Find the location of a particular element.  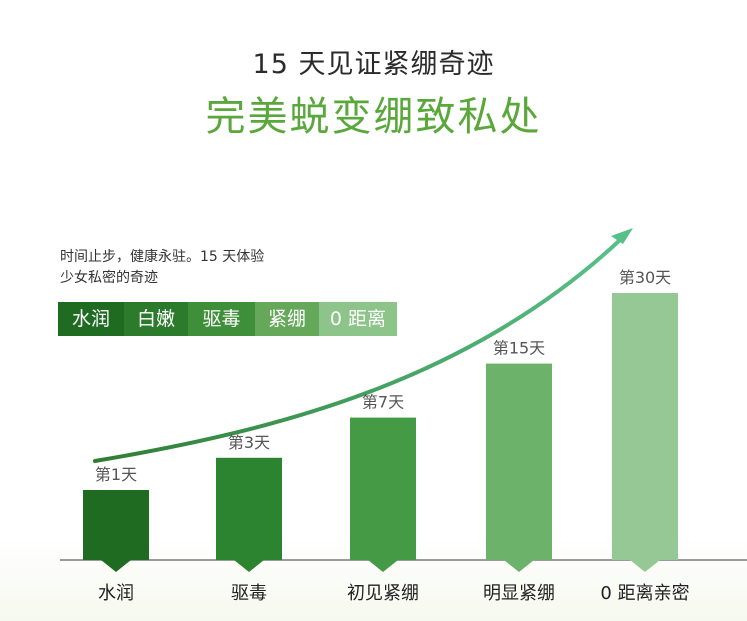

page-subtitle: 完美蜕变绷致私处 is located at coordinates (373, 117).